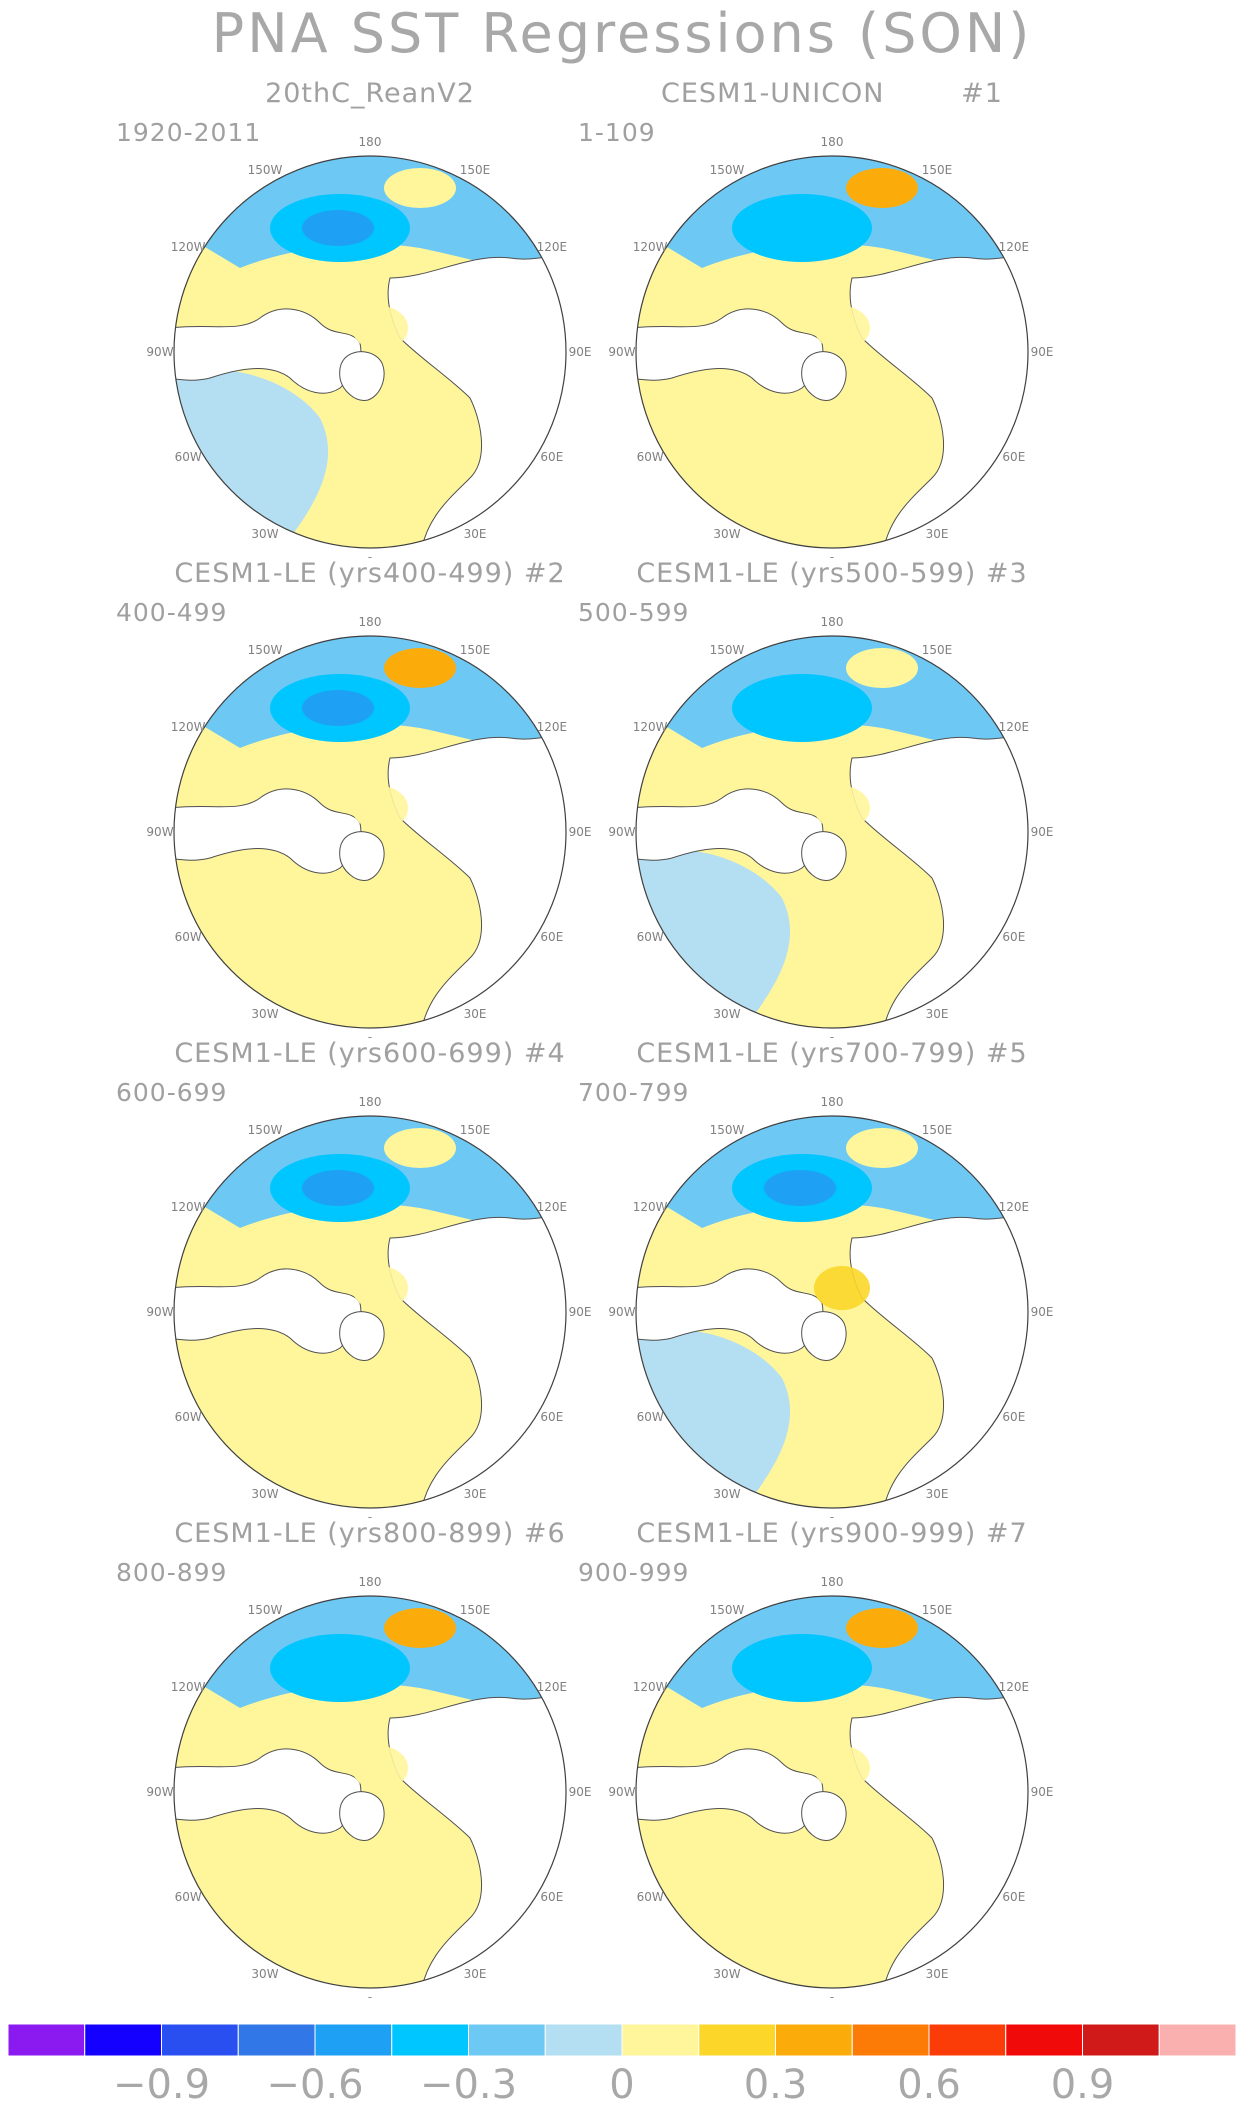 This screenshot has height=2113, width=1244. What do you see at coordinates (832, 93) in the screenshot?
I see `panel-title: CESM1-UNICON #1` at bounding box center [832, 93].